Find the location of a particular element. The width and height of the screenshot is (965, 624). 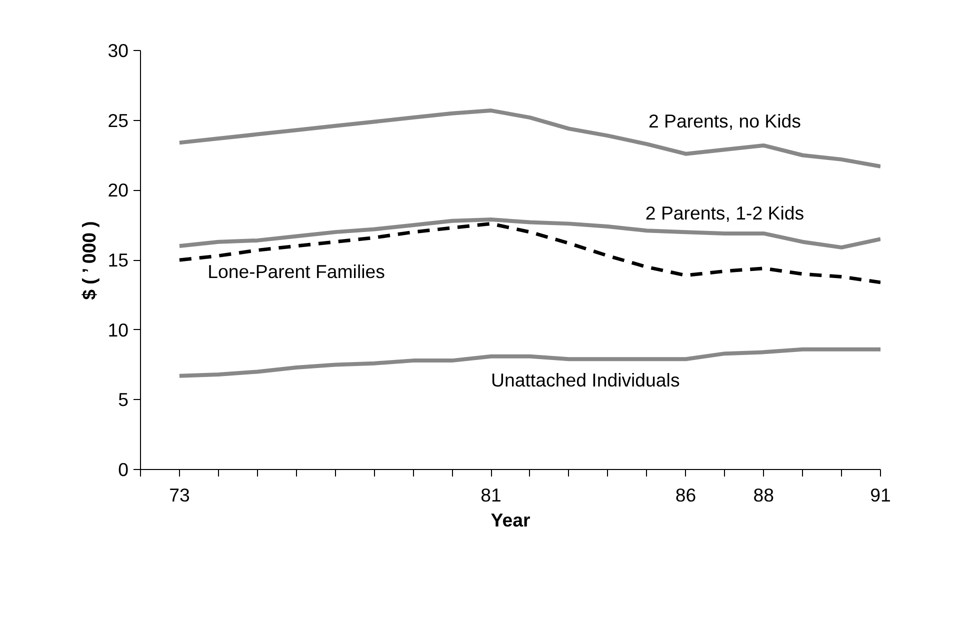

series-label: Lone-Parent Families is located at coordinates (296, 271).